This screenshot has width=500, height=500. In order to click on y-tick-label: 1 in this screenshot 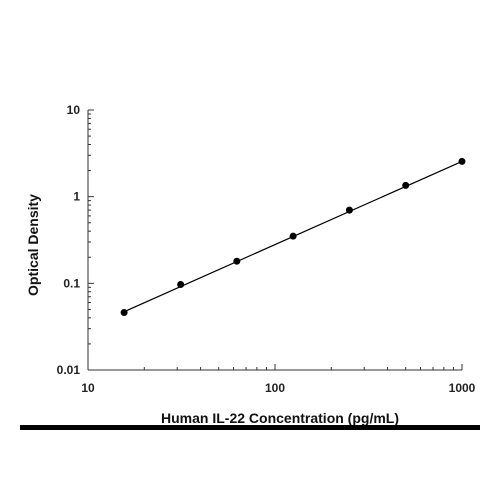, I will do `click(76, 197)`.